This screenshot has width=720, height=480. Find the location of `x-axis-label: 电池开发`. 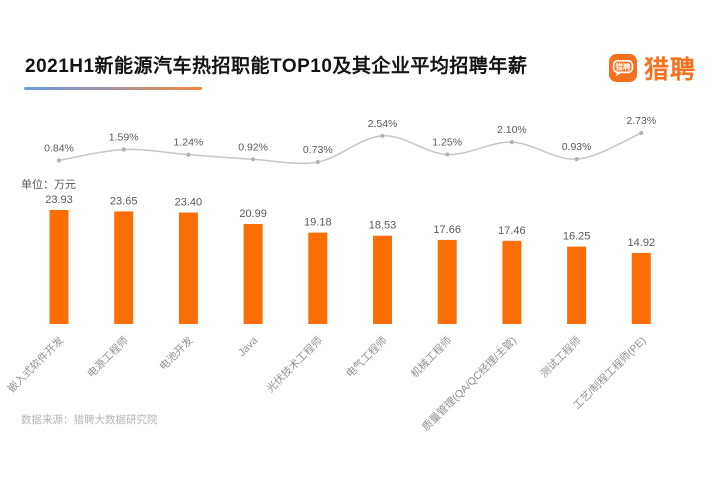

x-axis-label: 电池开发 is located at coordinates (176, 353).